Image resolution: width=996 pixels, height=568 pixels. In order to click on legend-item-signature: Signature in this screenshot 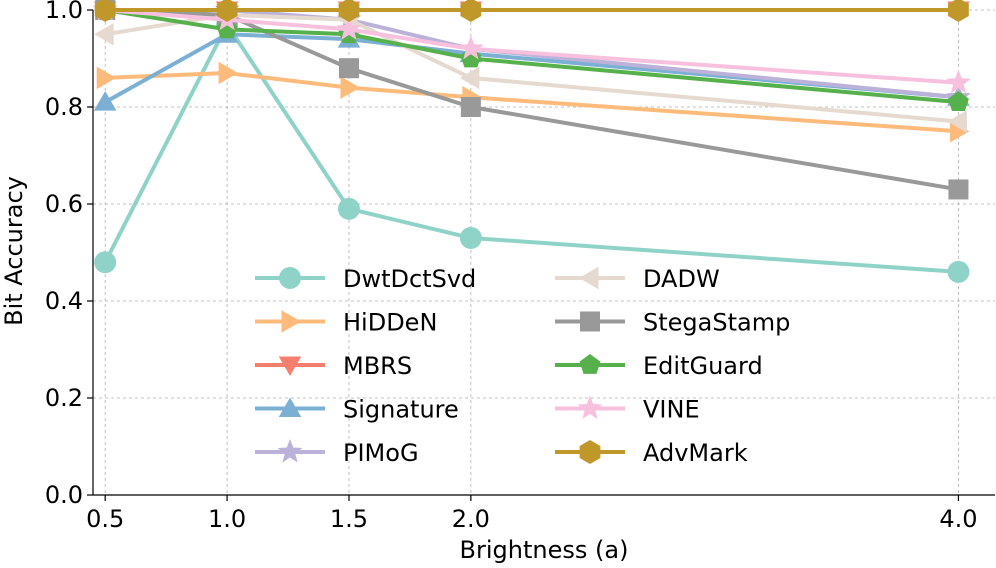, I will do `click(357, 410)`.